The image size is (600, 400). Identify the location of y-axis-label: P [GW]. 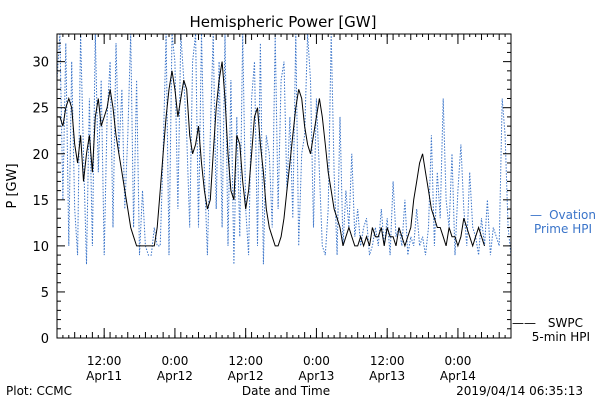
(12, 185).